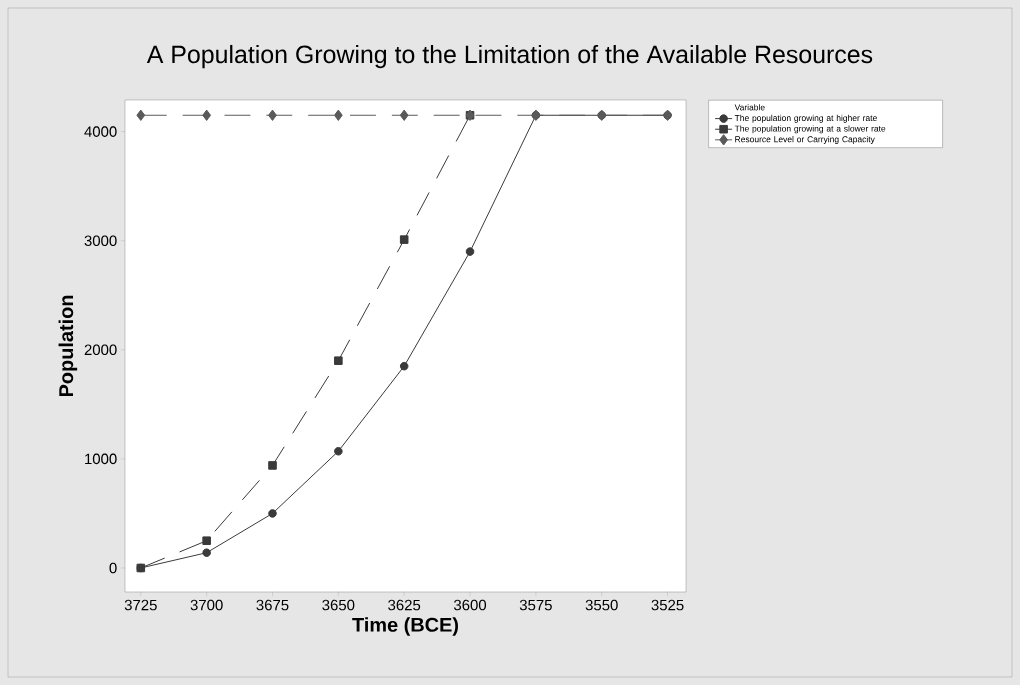 Image resolution: width=1020 pixels, height=685 pixels. Describe the element at coordinates (100, 131) in the screenshot. I see `y-tick-label: 4000` at that location.